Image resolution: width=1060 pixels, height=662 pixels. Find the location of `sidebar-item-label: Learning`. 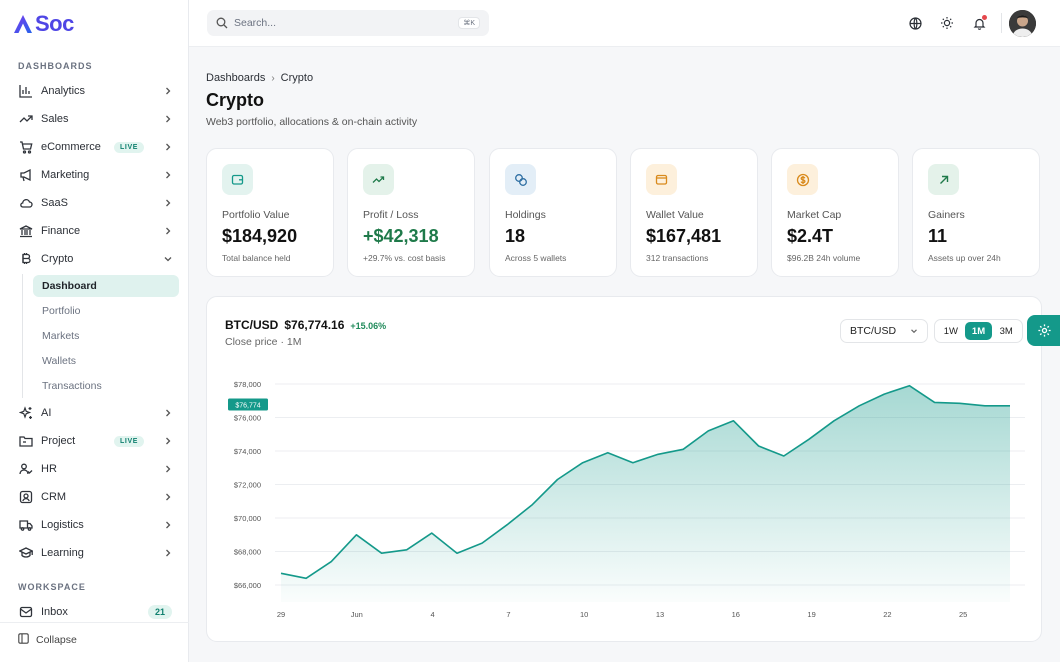

sidebar-item-label: Learning is located at coordinates (62, 553).